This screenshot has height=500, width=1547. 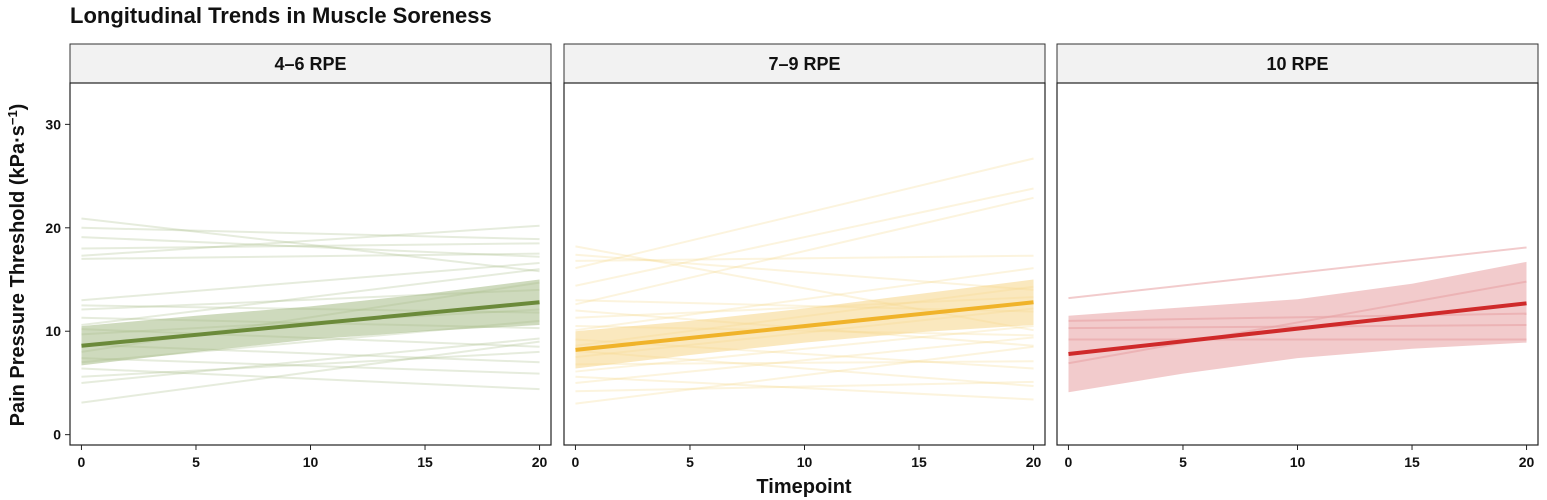 I want to click on y-axis-title-main: Pain Pressure Threshold (kPa·s, so click(x=18, y=275).